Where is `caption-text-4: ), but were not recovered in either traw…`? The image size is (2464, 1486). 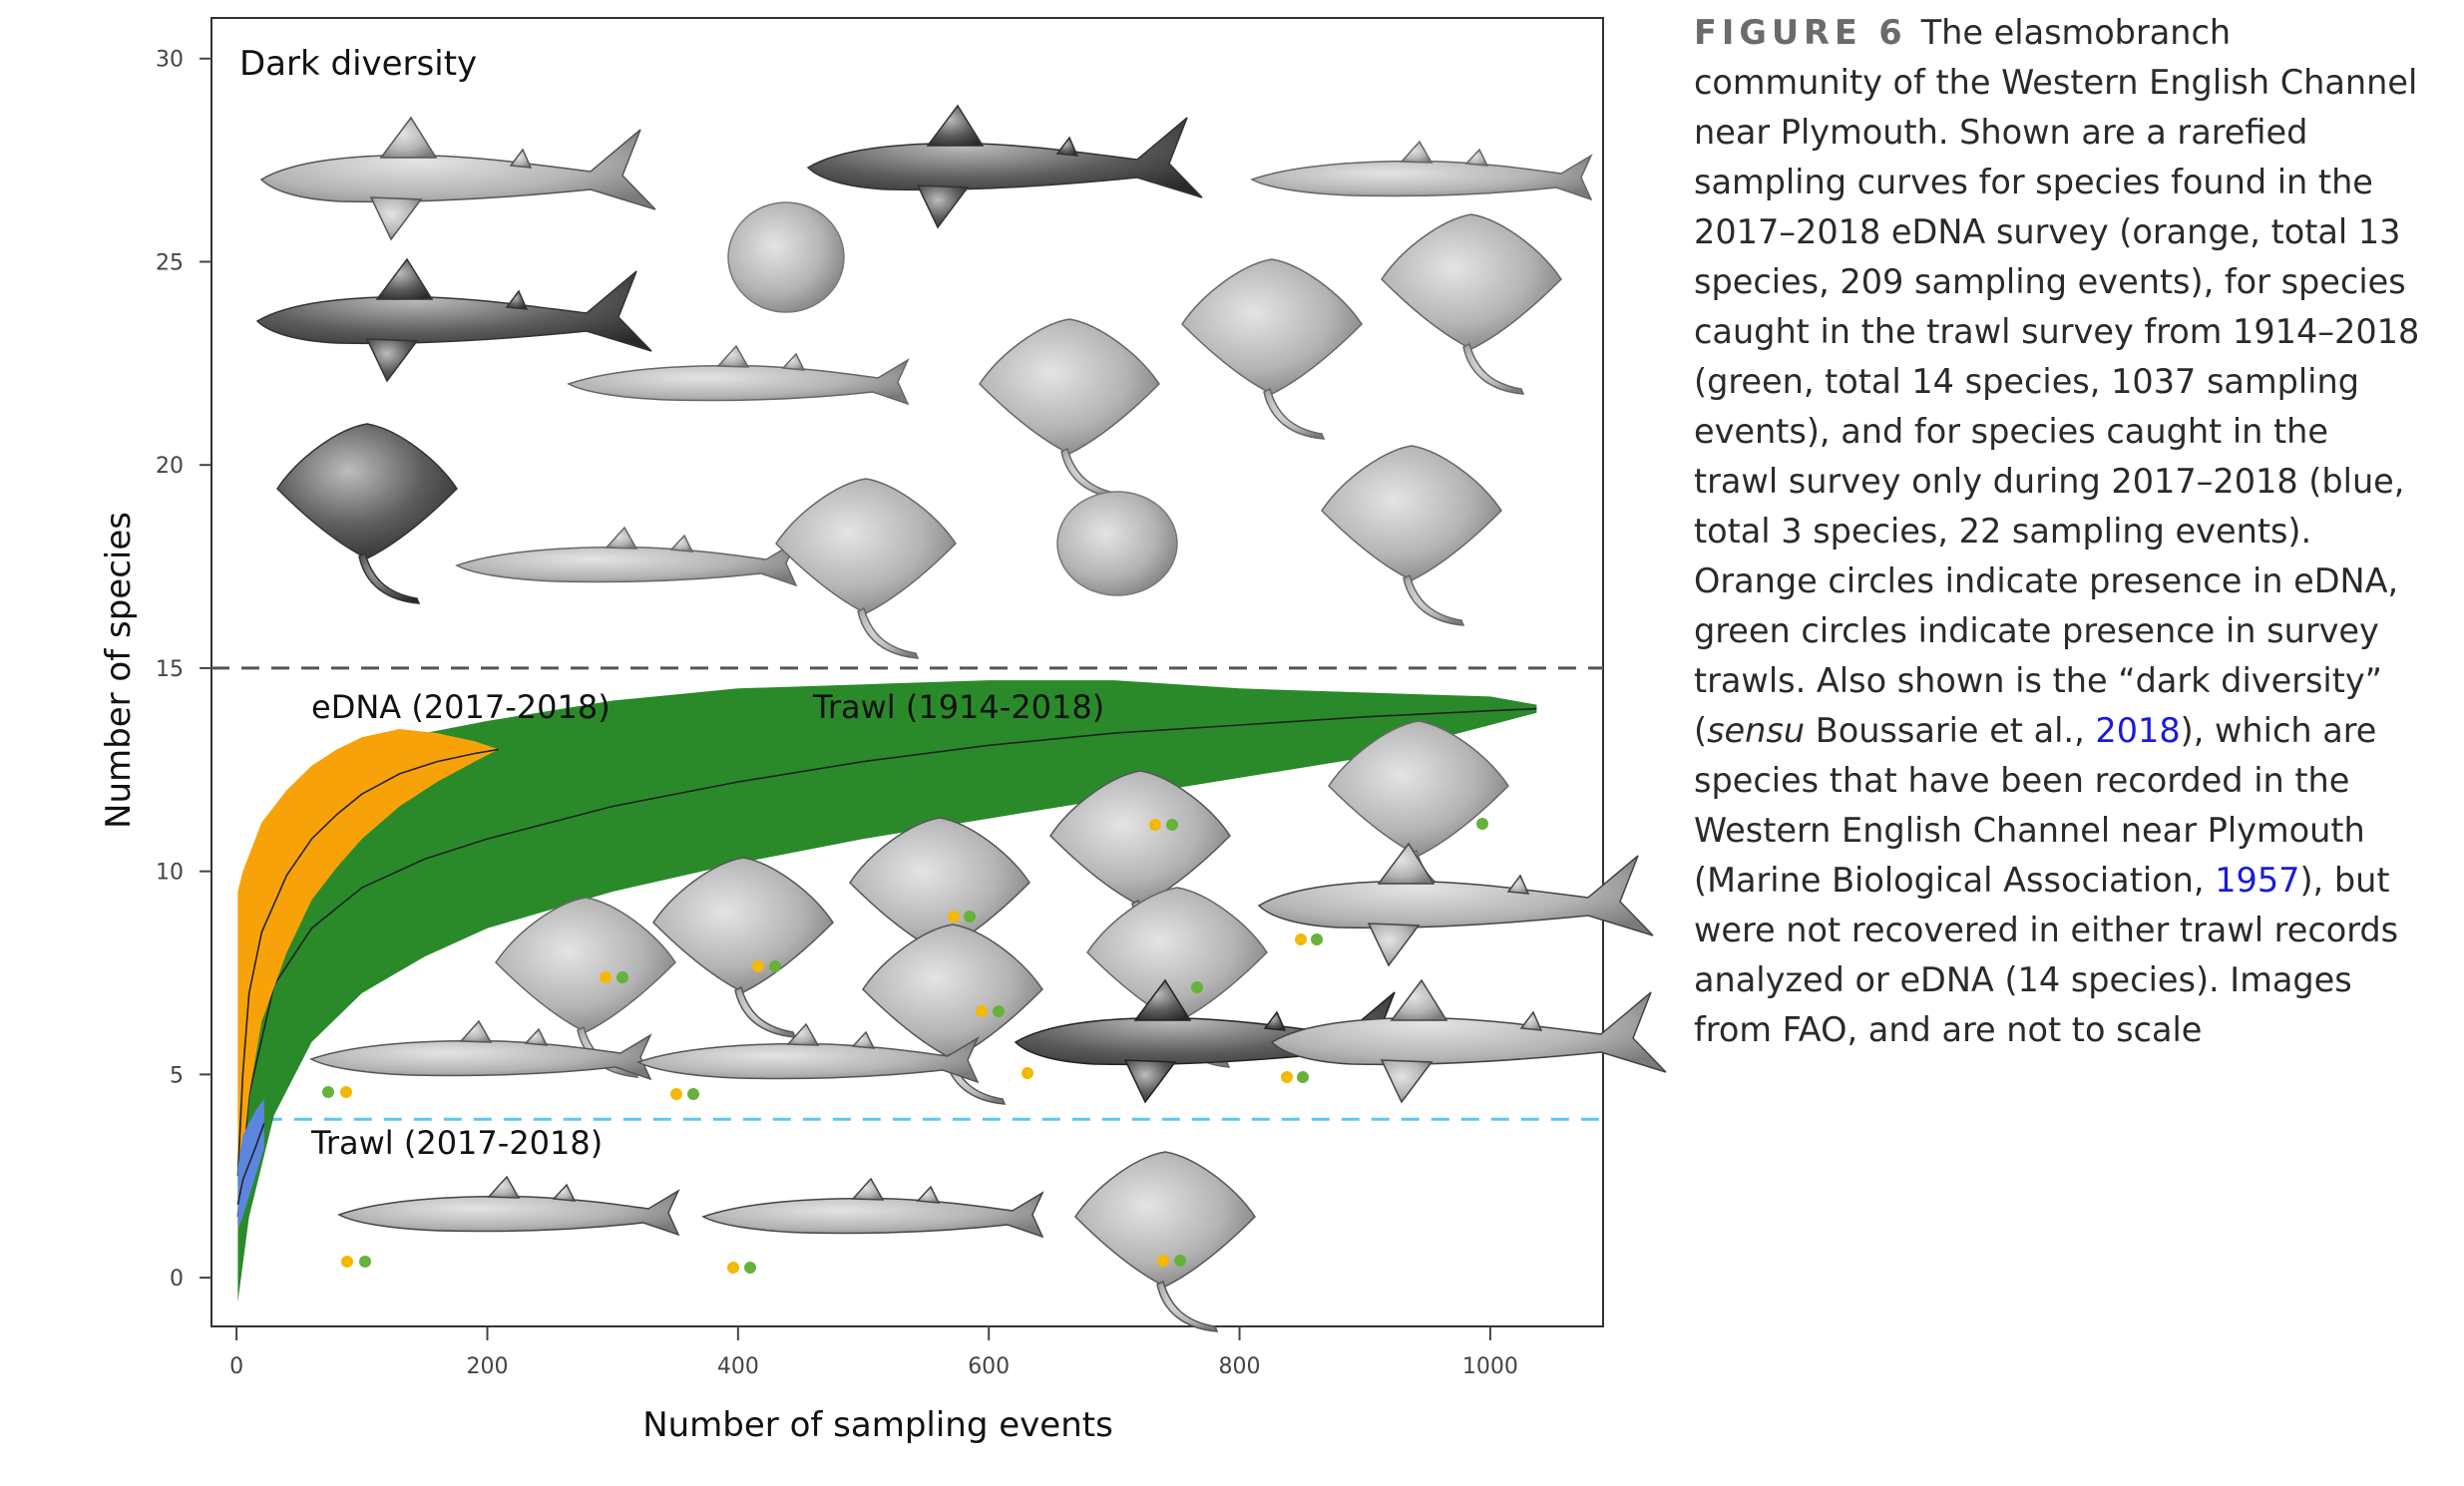 caption-text-4: ), but were not recovered in either traw… is located at coordinates (2047, 955).